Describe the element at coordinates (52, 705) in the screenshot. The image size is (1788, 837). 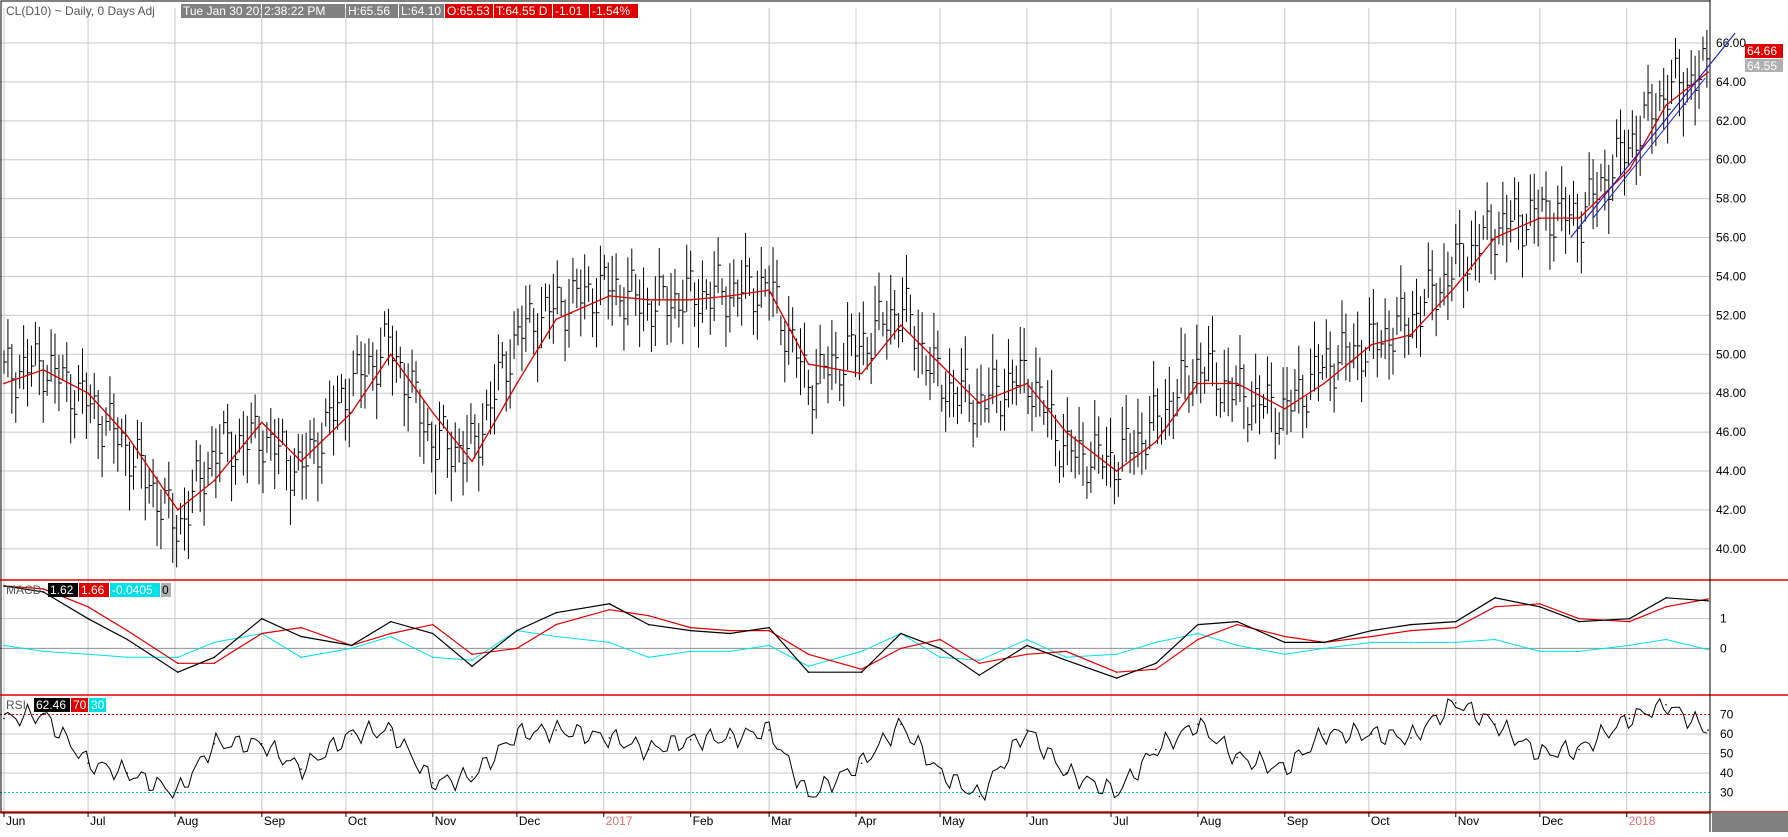
I see `rsi-value-bg` at that location.